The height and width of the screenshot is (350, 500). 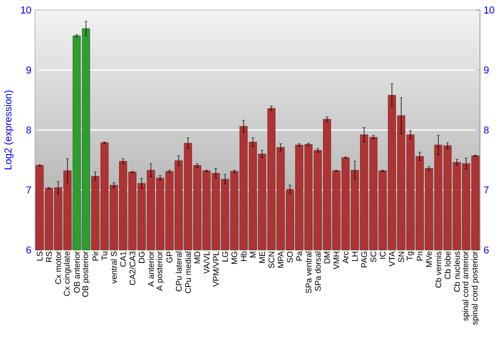 What do you see at coordinates (113, 268) in the screenshot?
I see `x-tick-label: ventral S` at bounding box center [113, 268].